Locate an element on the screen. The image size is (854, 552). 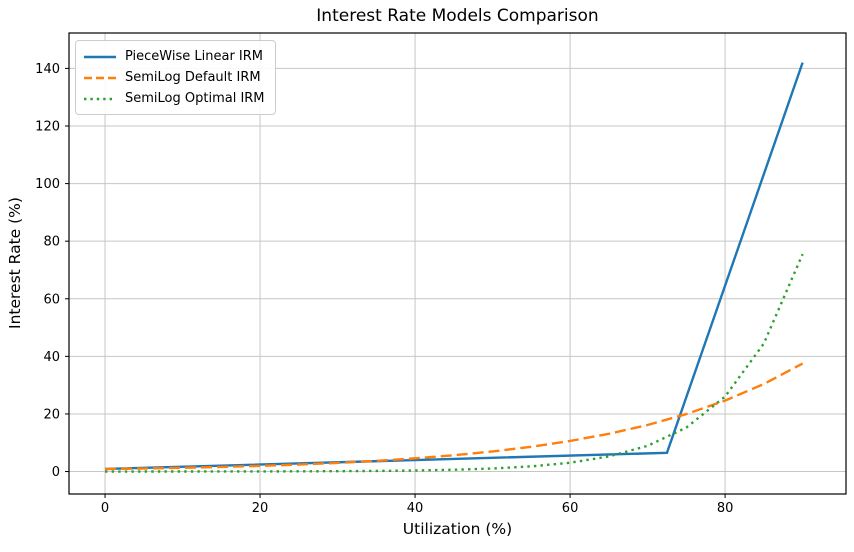
legend-label: PieceWise Linear IRM is located at coordinates (194, 56).